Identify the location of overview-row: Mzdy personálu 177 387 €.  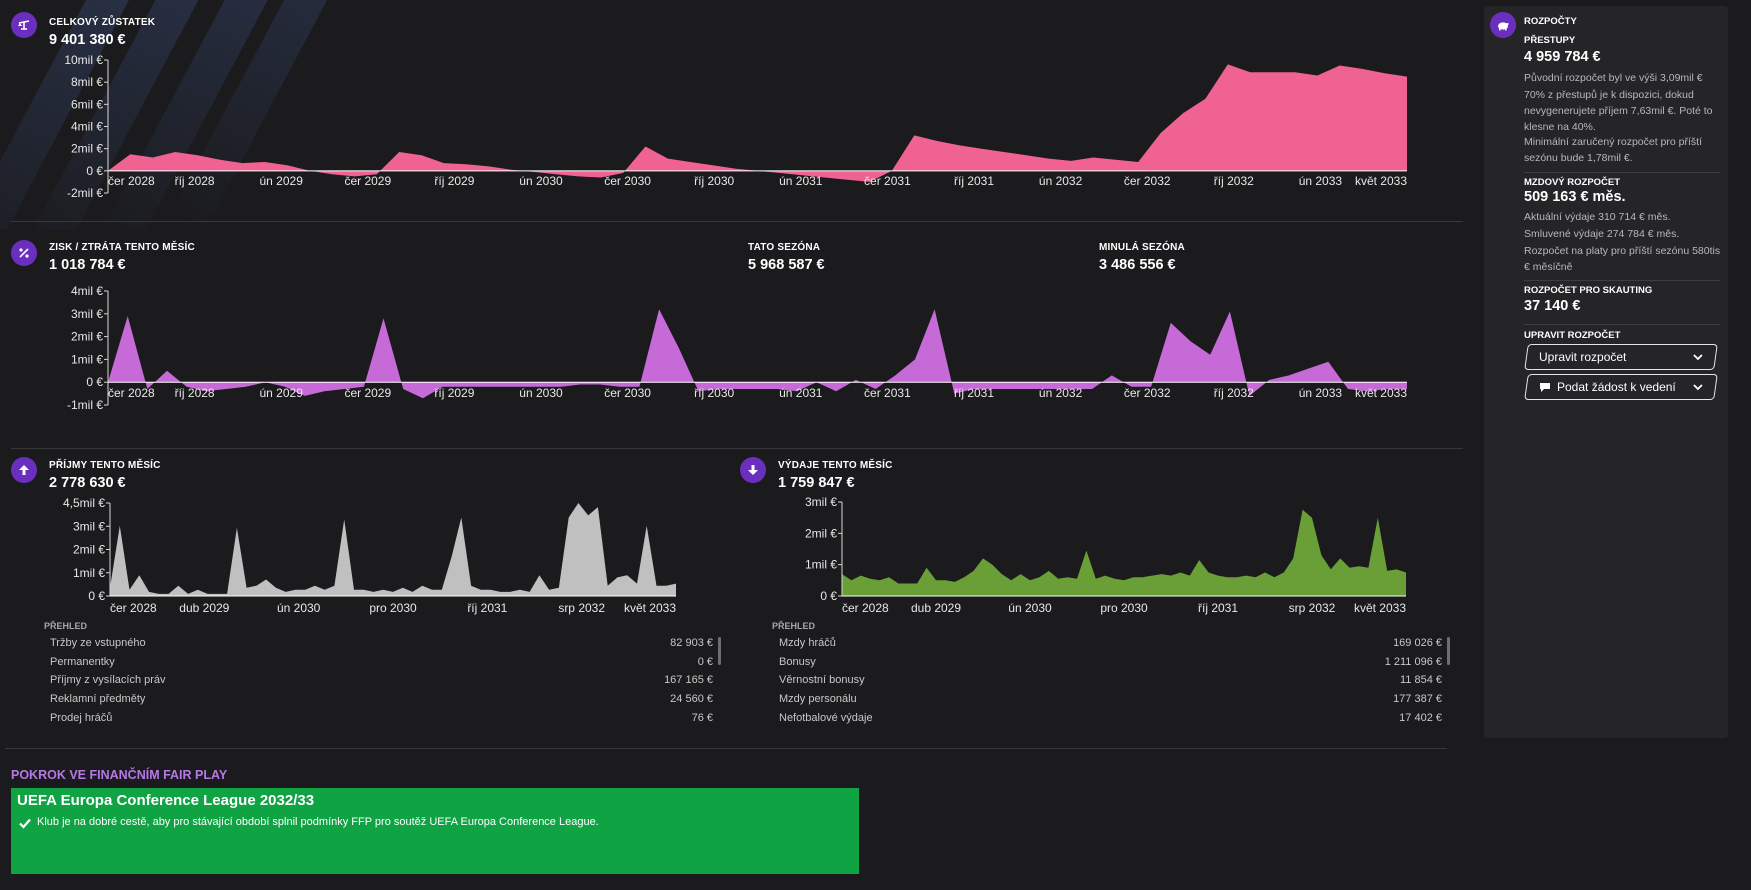
(1110, 702).